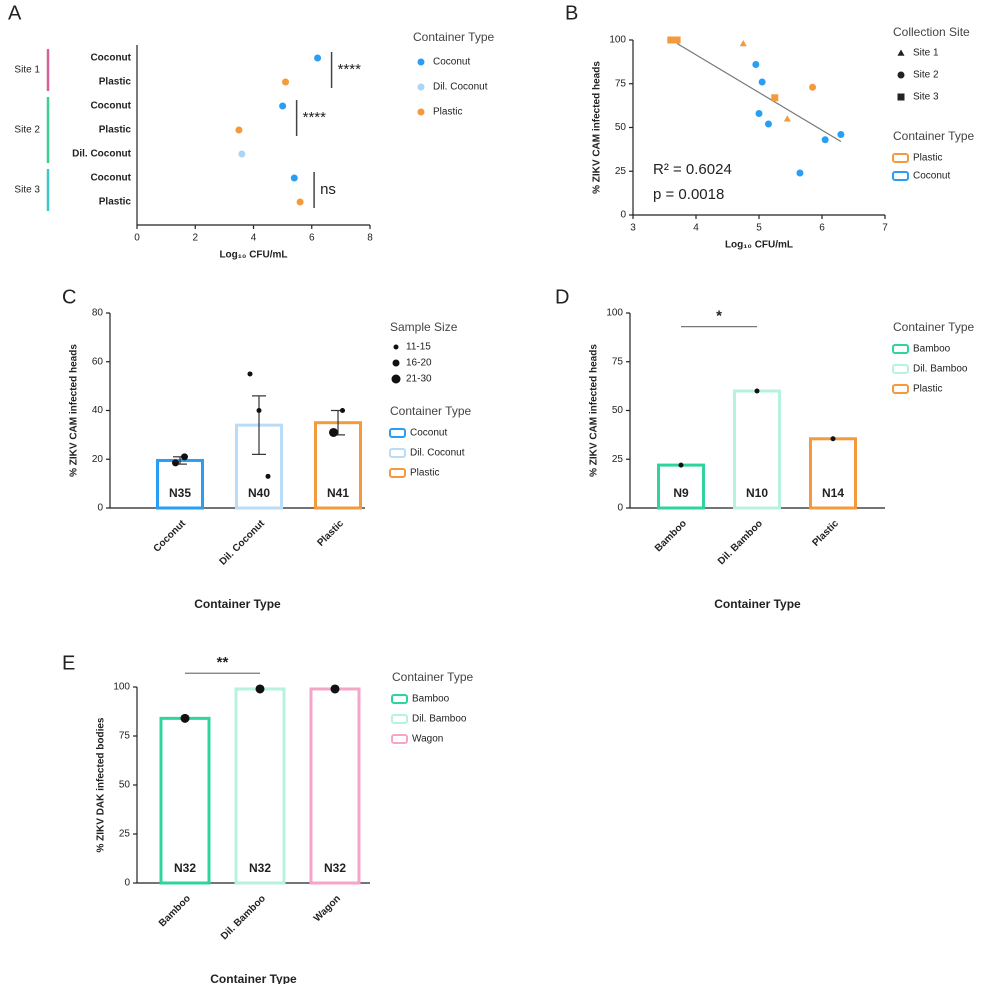 The image size is (1000, 984). What do you see at coordinates (15, 13) in the screenshot?
I see `panel-letter: A` at bounding box center [15, 13].